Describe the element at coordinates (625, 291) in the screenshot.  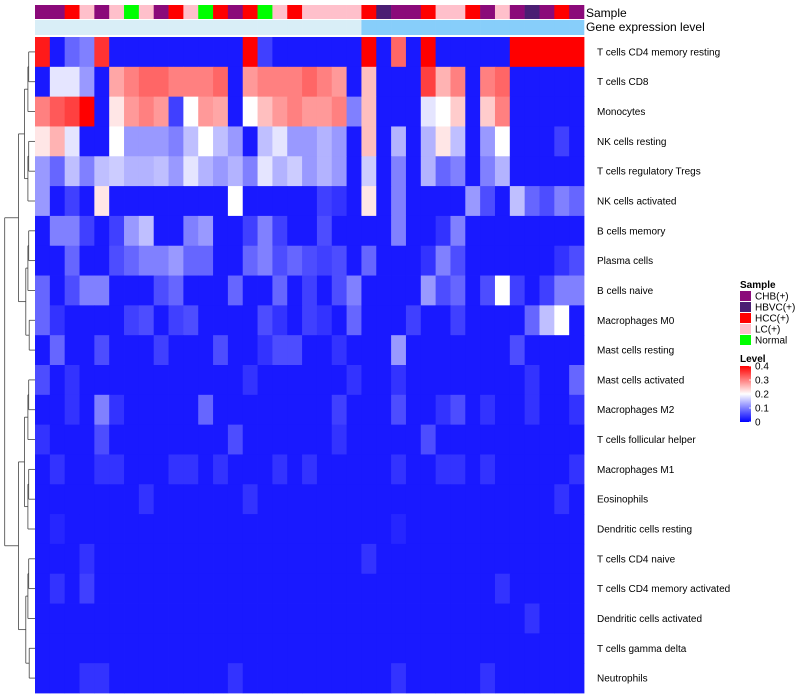
I see `row-label: B cells naive` at that location.